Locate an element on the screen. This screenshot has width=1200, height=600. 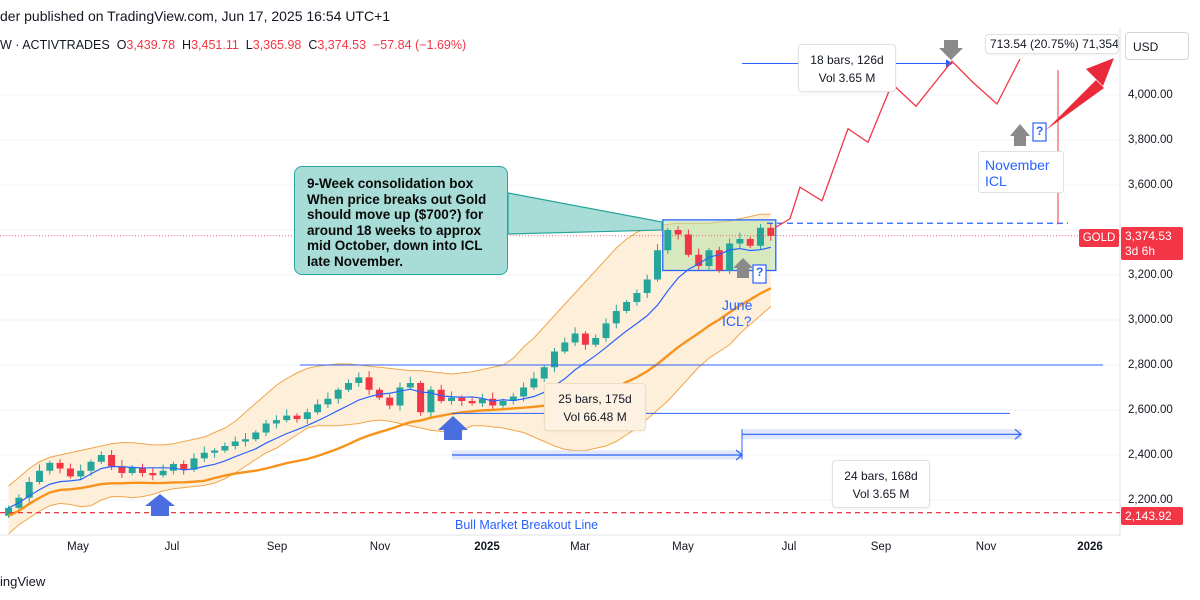
y-tick: 2,600.00 is located at coordinates (1150, 410).